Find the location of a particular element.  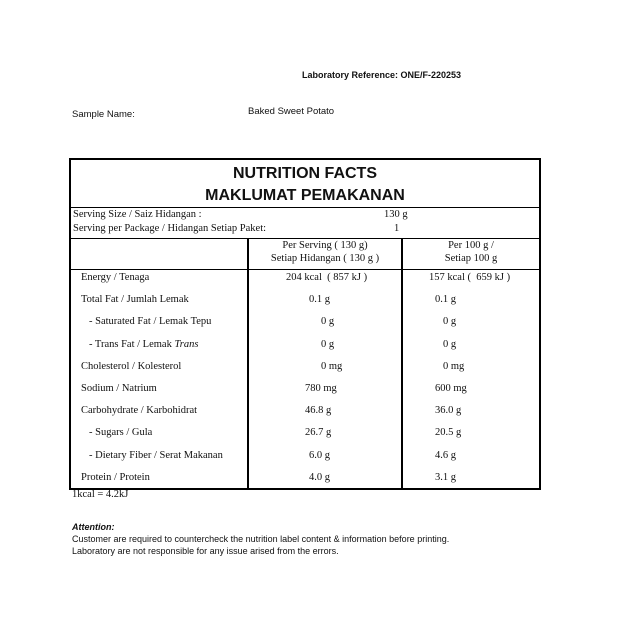

table-title: NUTRITION FACTS MAKLUMAT PEMAKANAN is located at coordinates (305, 184).